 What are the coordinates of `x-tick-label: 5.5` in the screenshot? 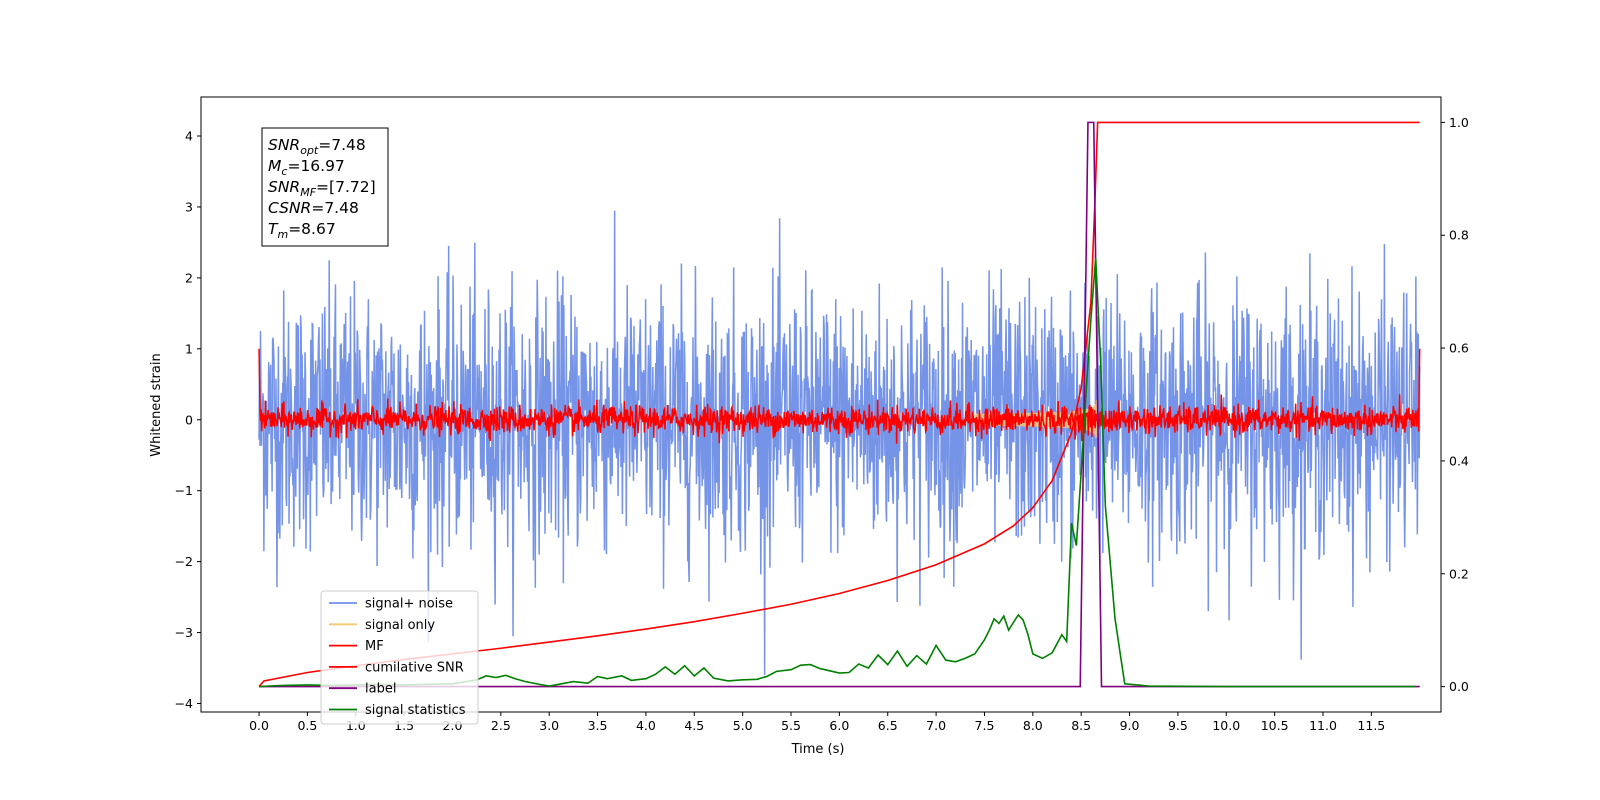 It's located at (791, 725).